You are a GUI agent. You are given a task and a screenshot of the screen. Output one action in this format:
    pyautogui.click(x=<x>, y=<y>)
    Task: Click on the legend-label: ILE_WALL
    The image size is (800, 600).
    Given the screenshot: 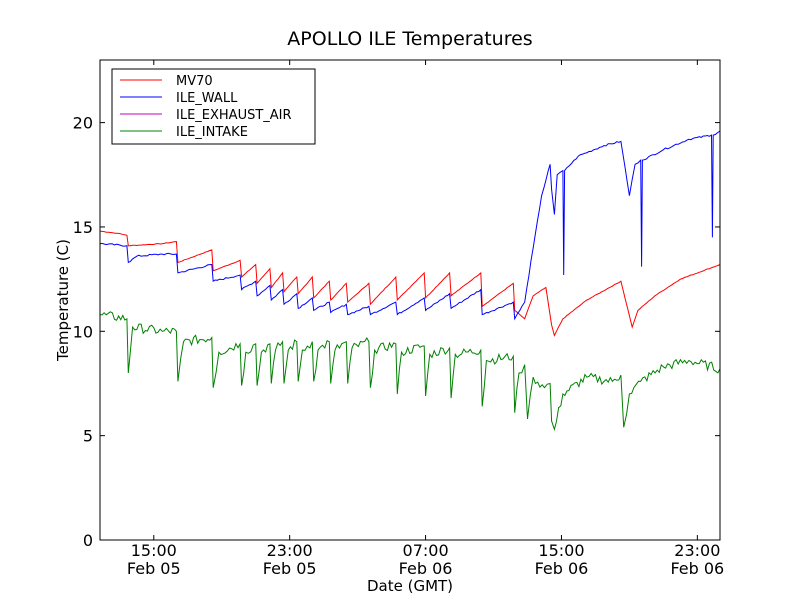 What is the action you would take?
    pyautogui.click(x=207, y=98)
    